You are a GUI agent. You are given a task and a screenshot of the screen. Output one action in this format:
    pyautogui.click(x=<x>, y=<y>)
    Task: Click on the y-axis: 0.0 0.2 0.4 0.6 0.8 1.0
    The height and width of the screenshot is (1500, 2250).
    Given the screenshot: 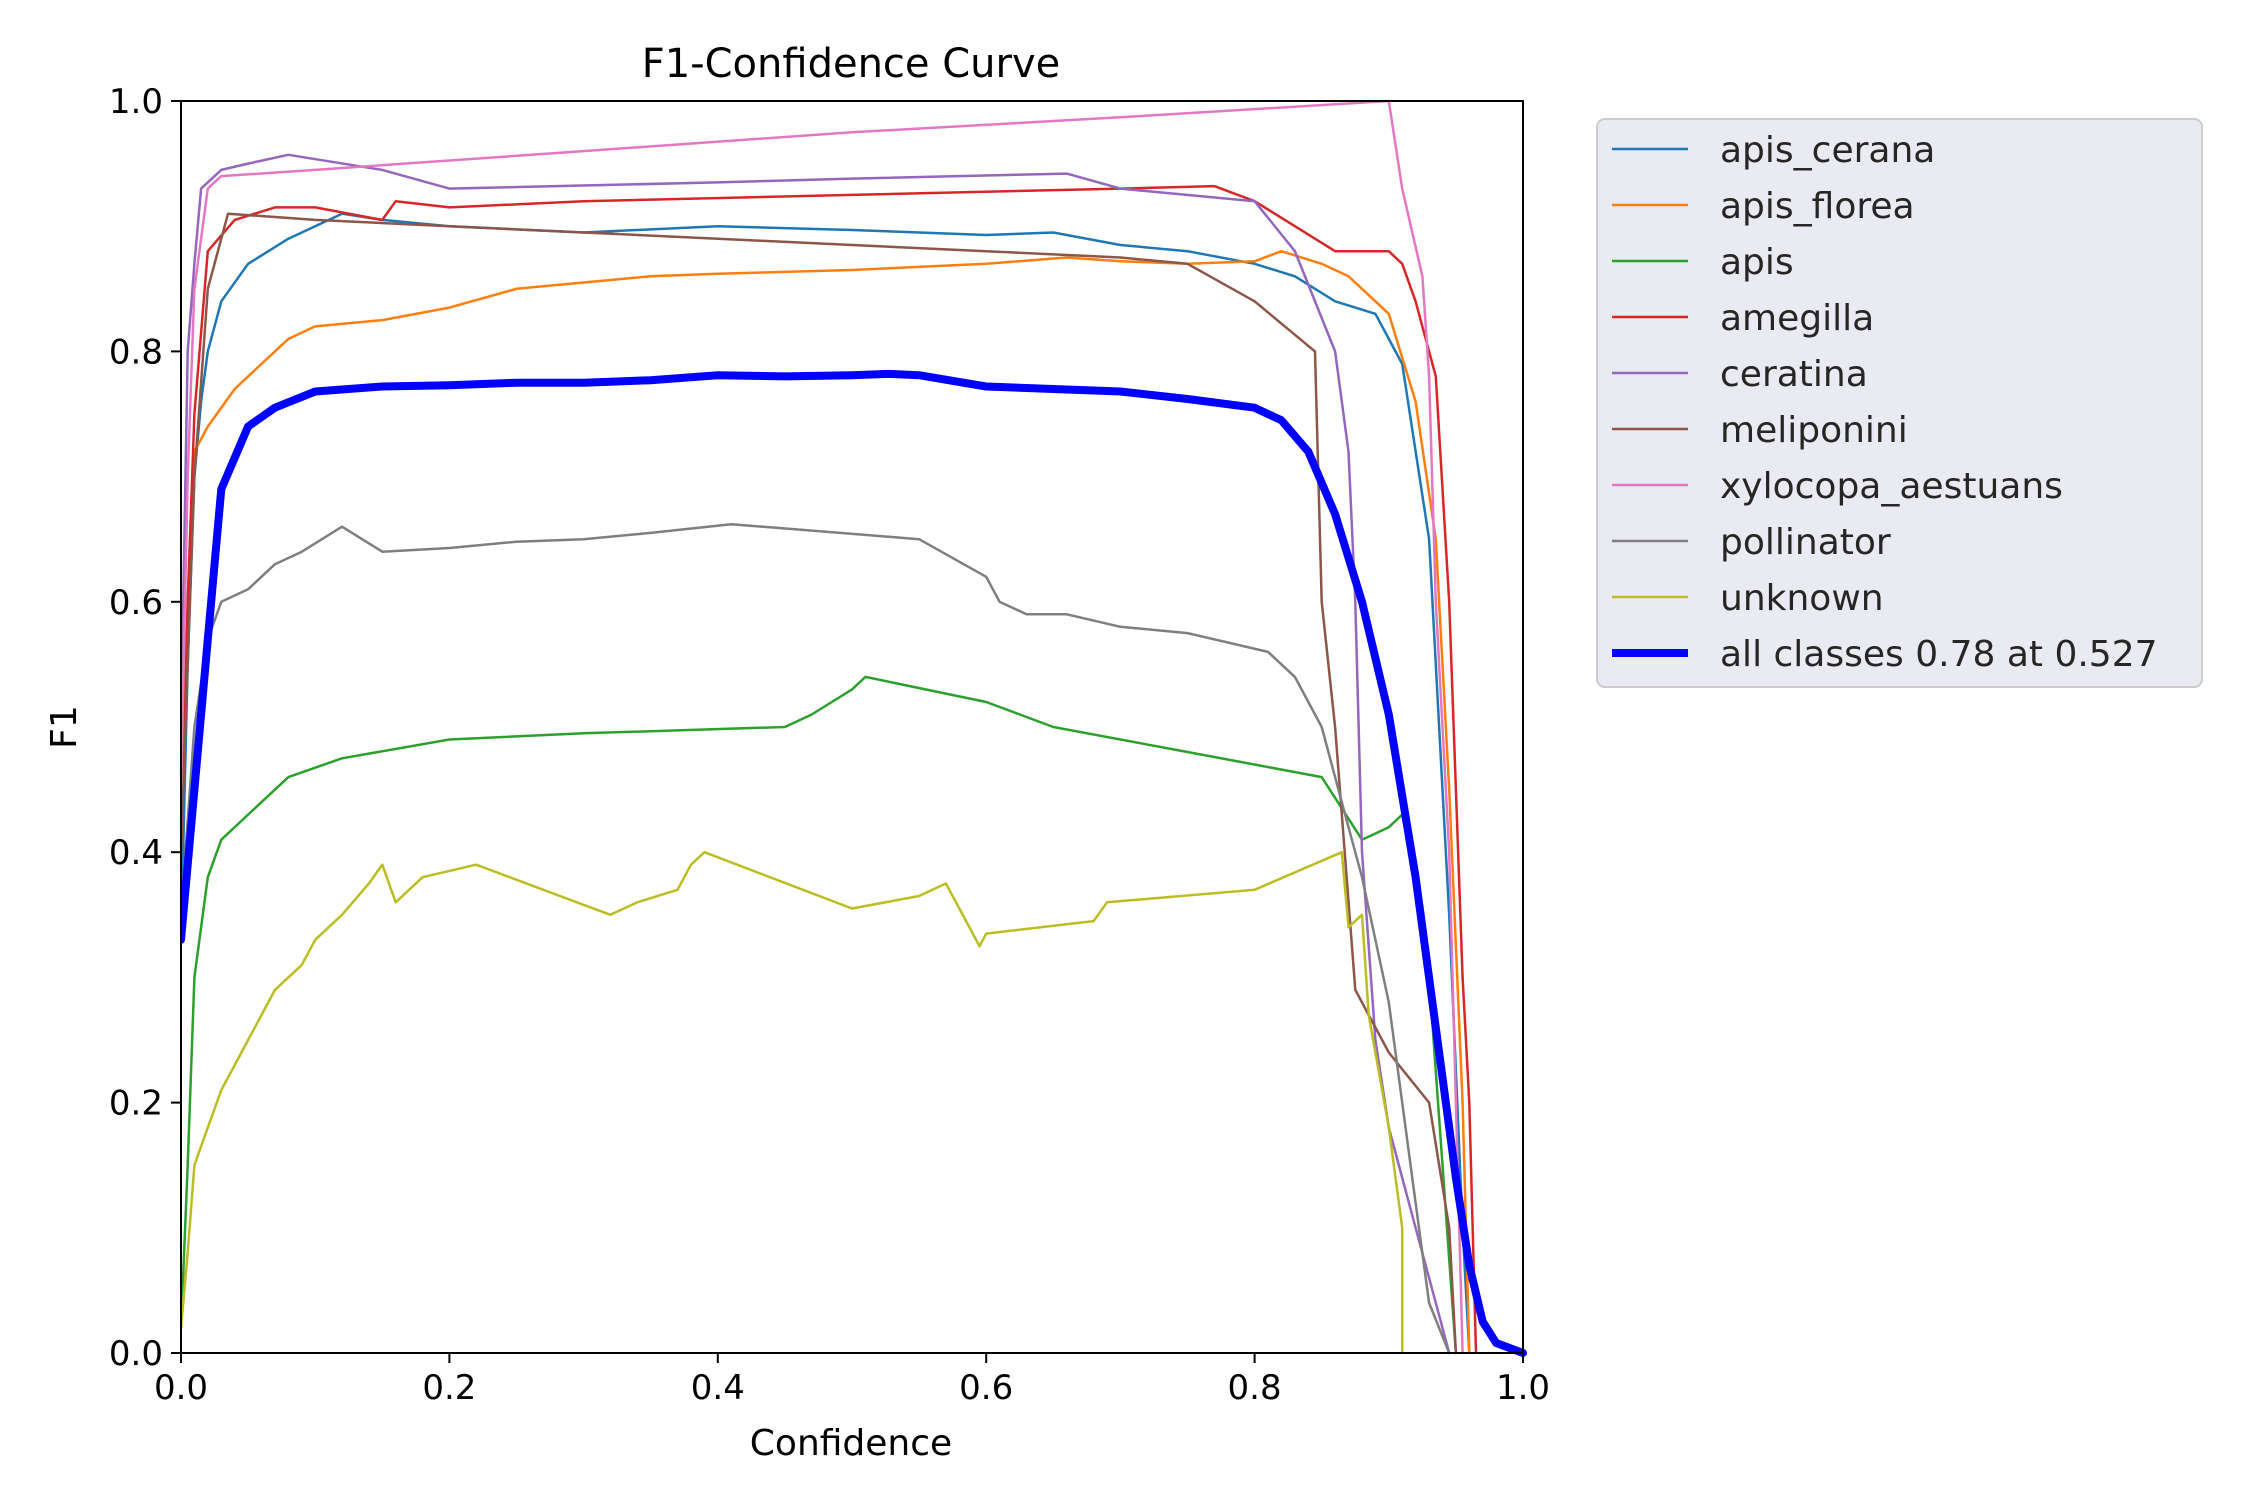 What is the action you would take?
    pyautogui.click(x=145, y=728)
    